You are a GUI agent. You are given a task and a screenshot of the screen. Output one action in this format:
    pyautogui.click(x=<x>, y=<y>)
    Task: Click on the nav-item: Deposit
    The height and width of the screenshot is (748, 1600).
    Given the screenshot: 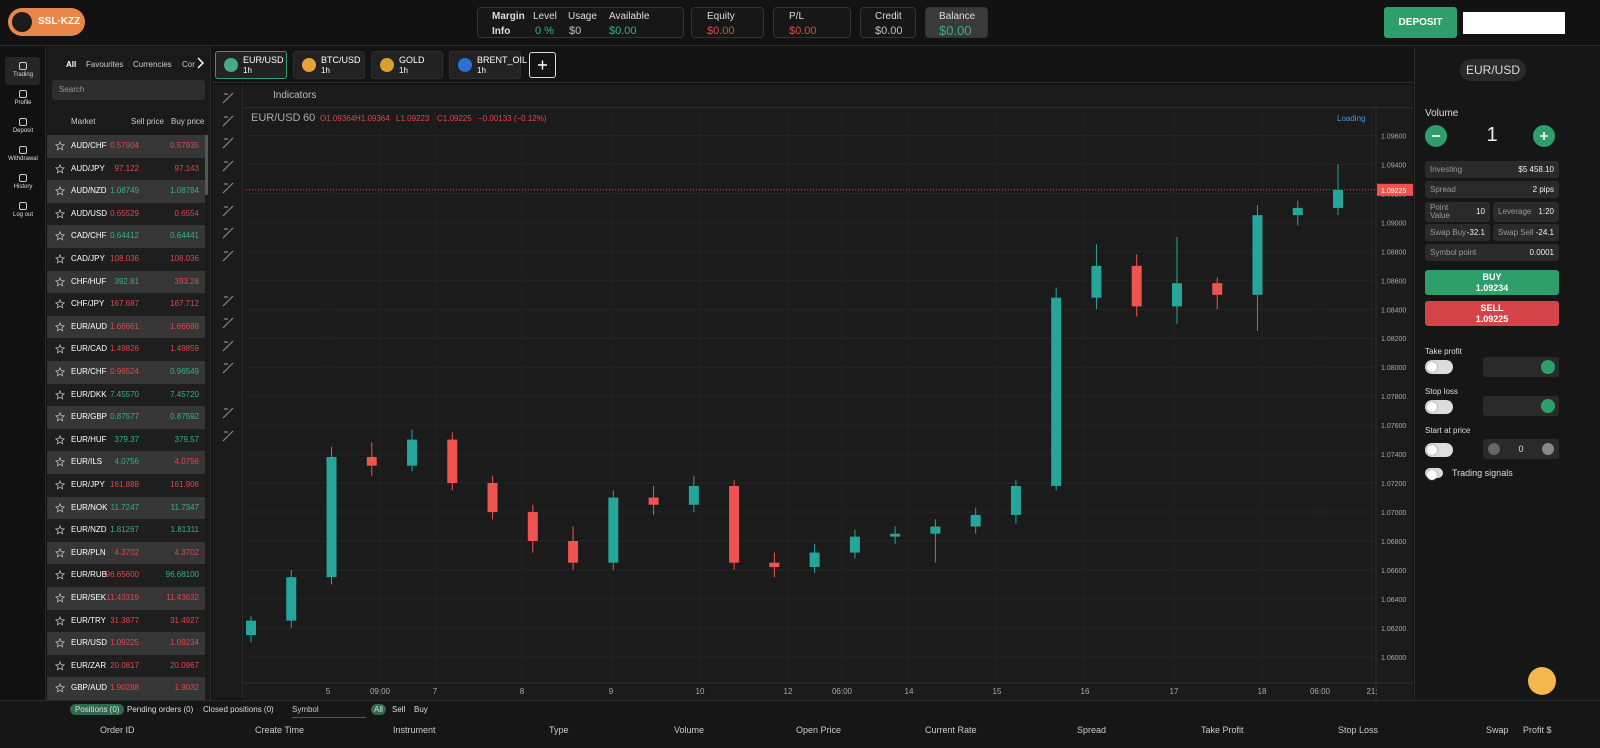 What is the action you would take?
    pyautogui.click(x=23, y=128)
    